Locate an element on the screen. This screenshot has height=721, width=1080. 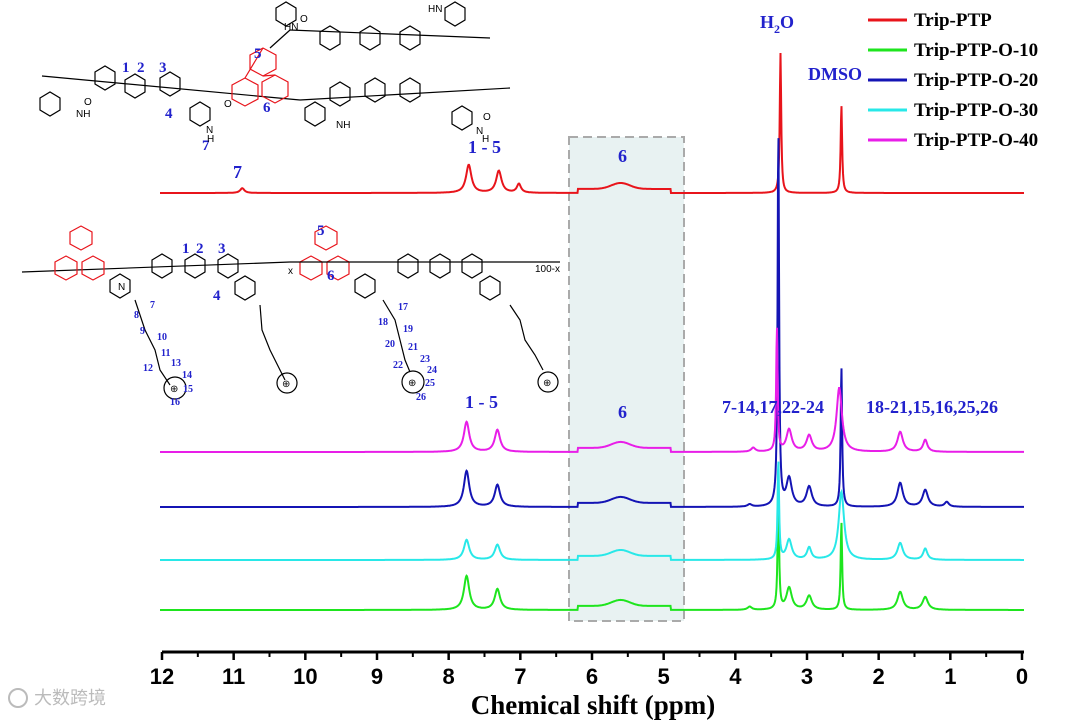
svg-text: 12 is located at coordinates (148, 368).